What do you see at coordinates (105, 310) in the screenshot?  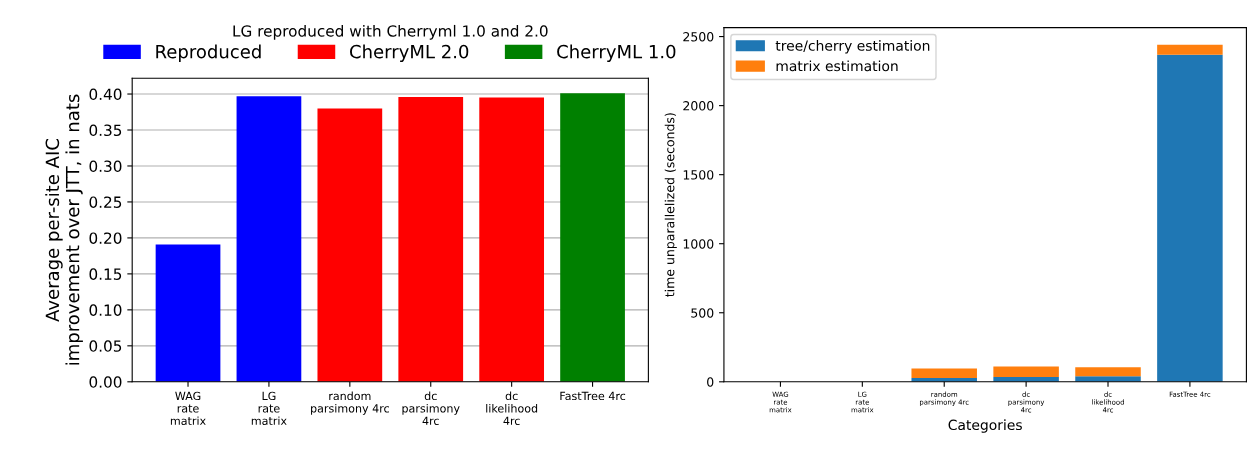 I see `y-tick-label: 0.10` at bounding box center [105, 310].